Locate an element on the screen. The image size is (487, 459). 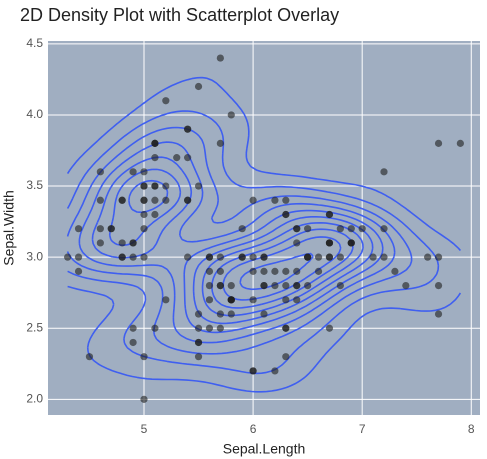
x-tick-label: 6 is located at coordinates (253, 429).